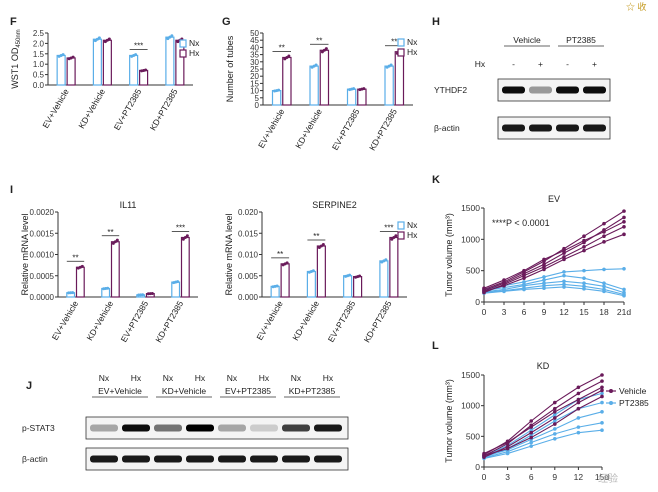 This screenshot has width=658, height=492. What do you see at coordinates (254, 91) in the screenshot?
I see `y-tick-label: 10` at bounding box center [254, 91].